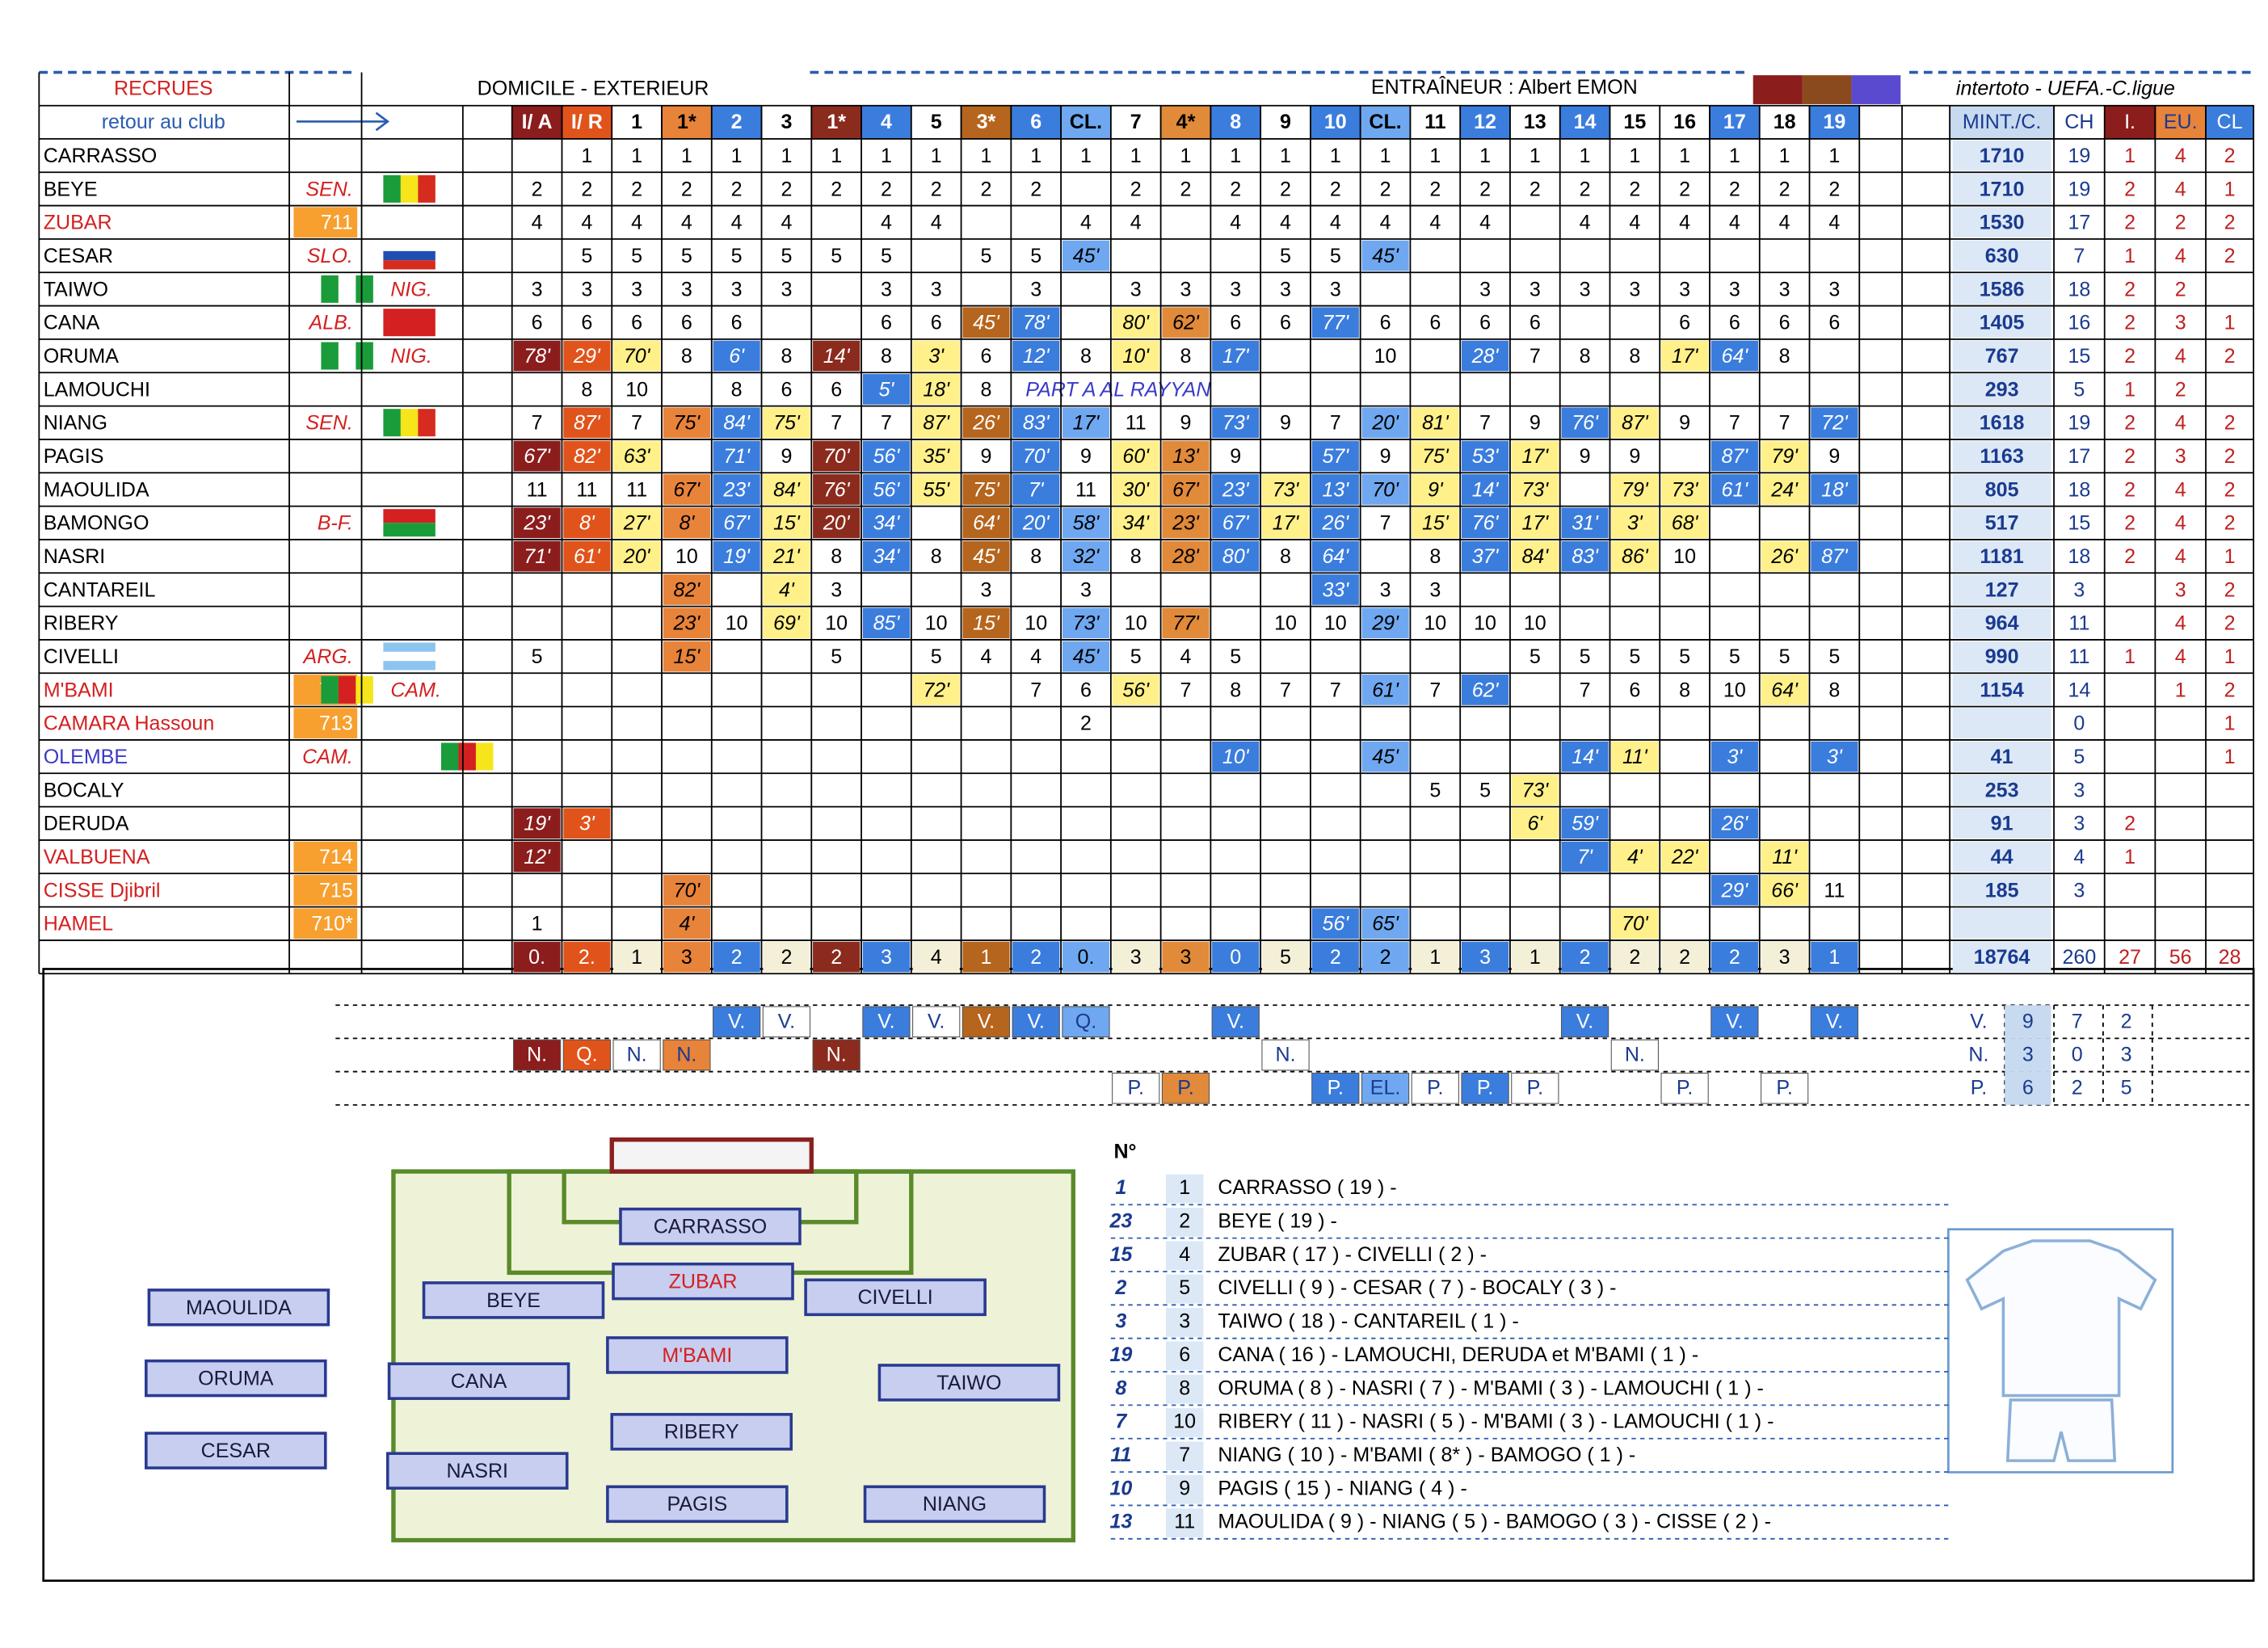 This screenshot has width=2268, height=1648. Describe the element at coordinates (737, 623) in the screenshot. I see `cell: 10` at that location.